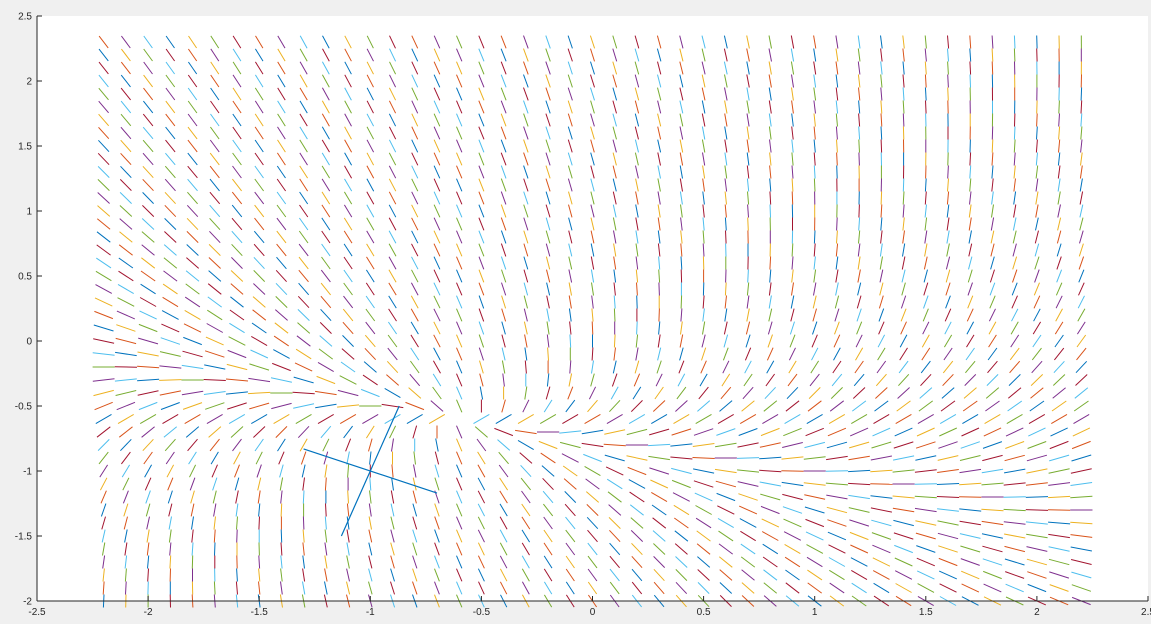 The height and width of the screenshot is (624, 1151). I want to click on y-tick-label: 1.5, so click(25, 147).